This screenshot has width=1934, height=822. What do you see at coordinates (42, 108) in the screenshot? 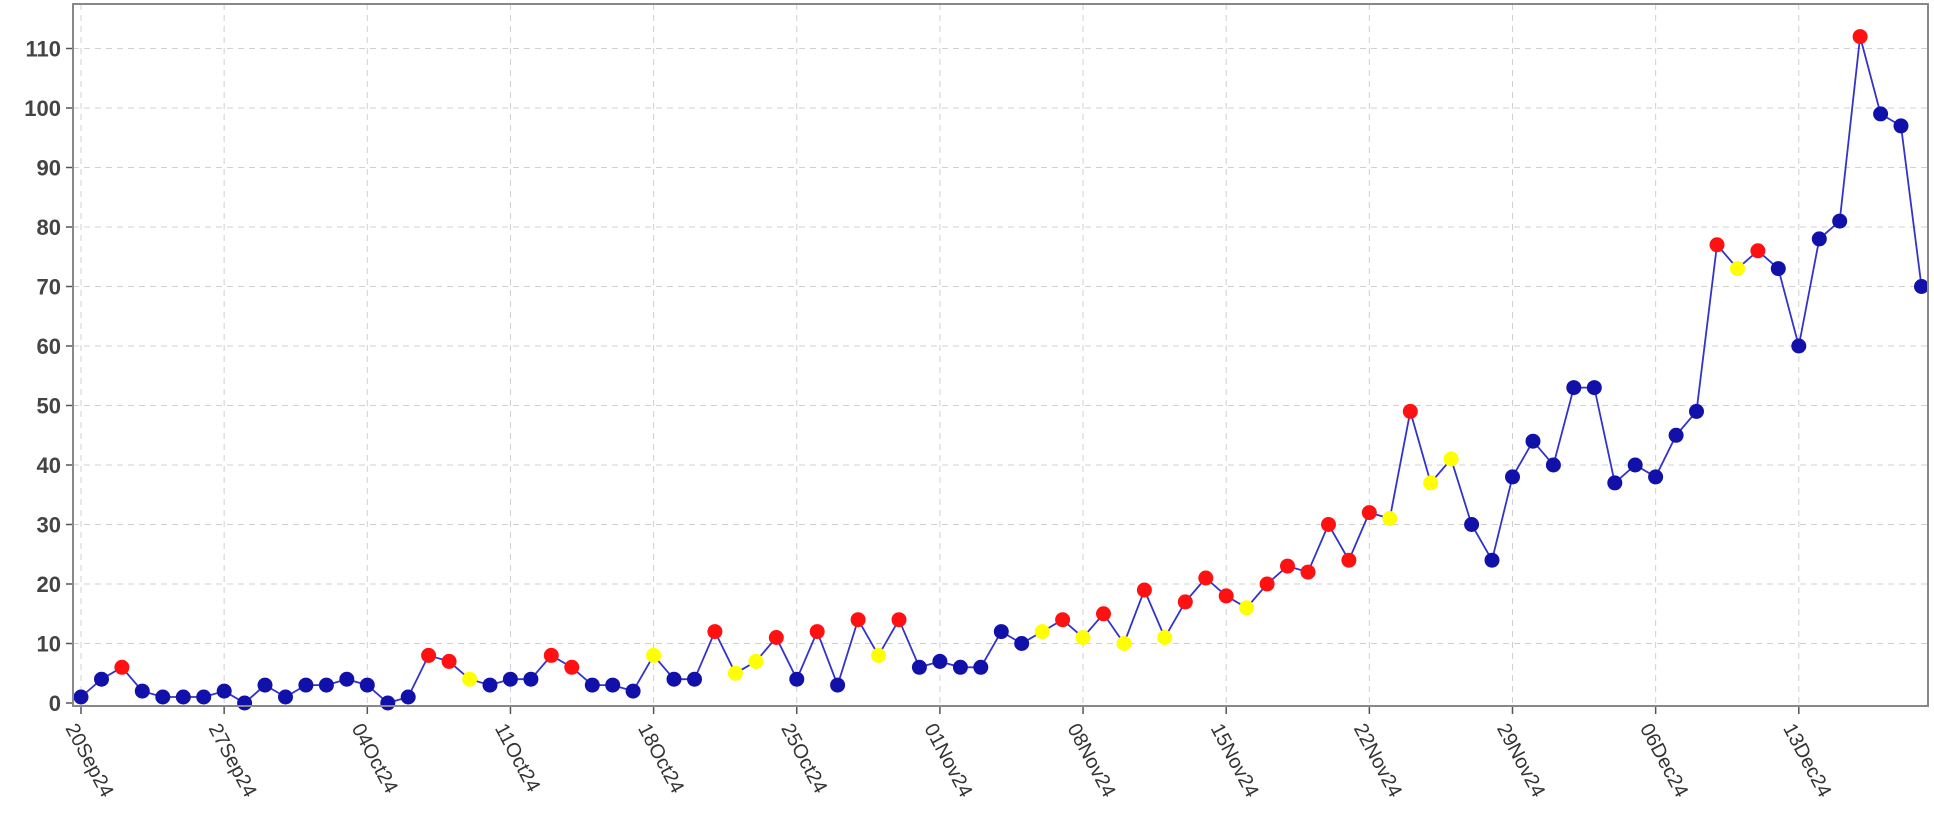
I see `y-tick-label: 100` at bounding box center [42, 108].